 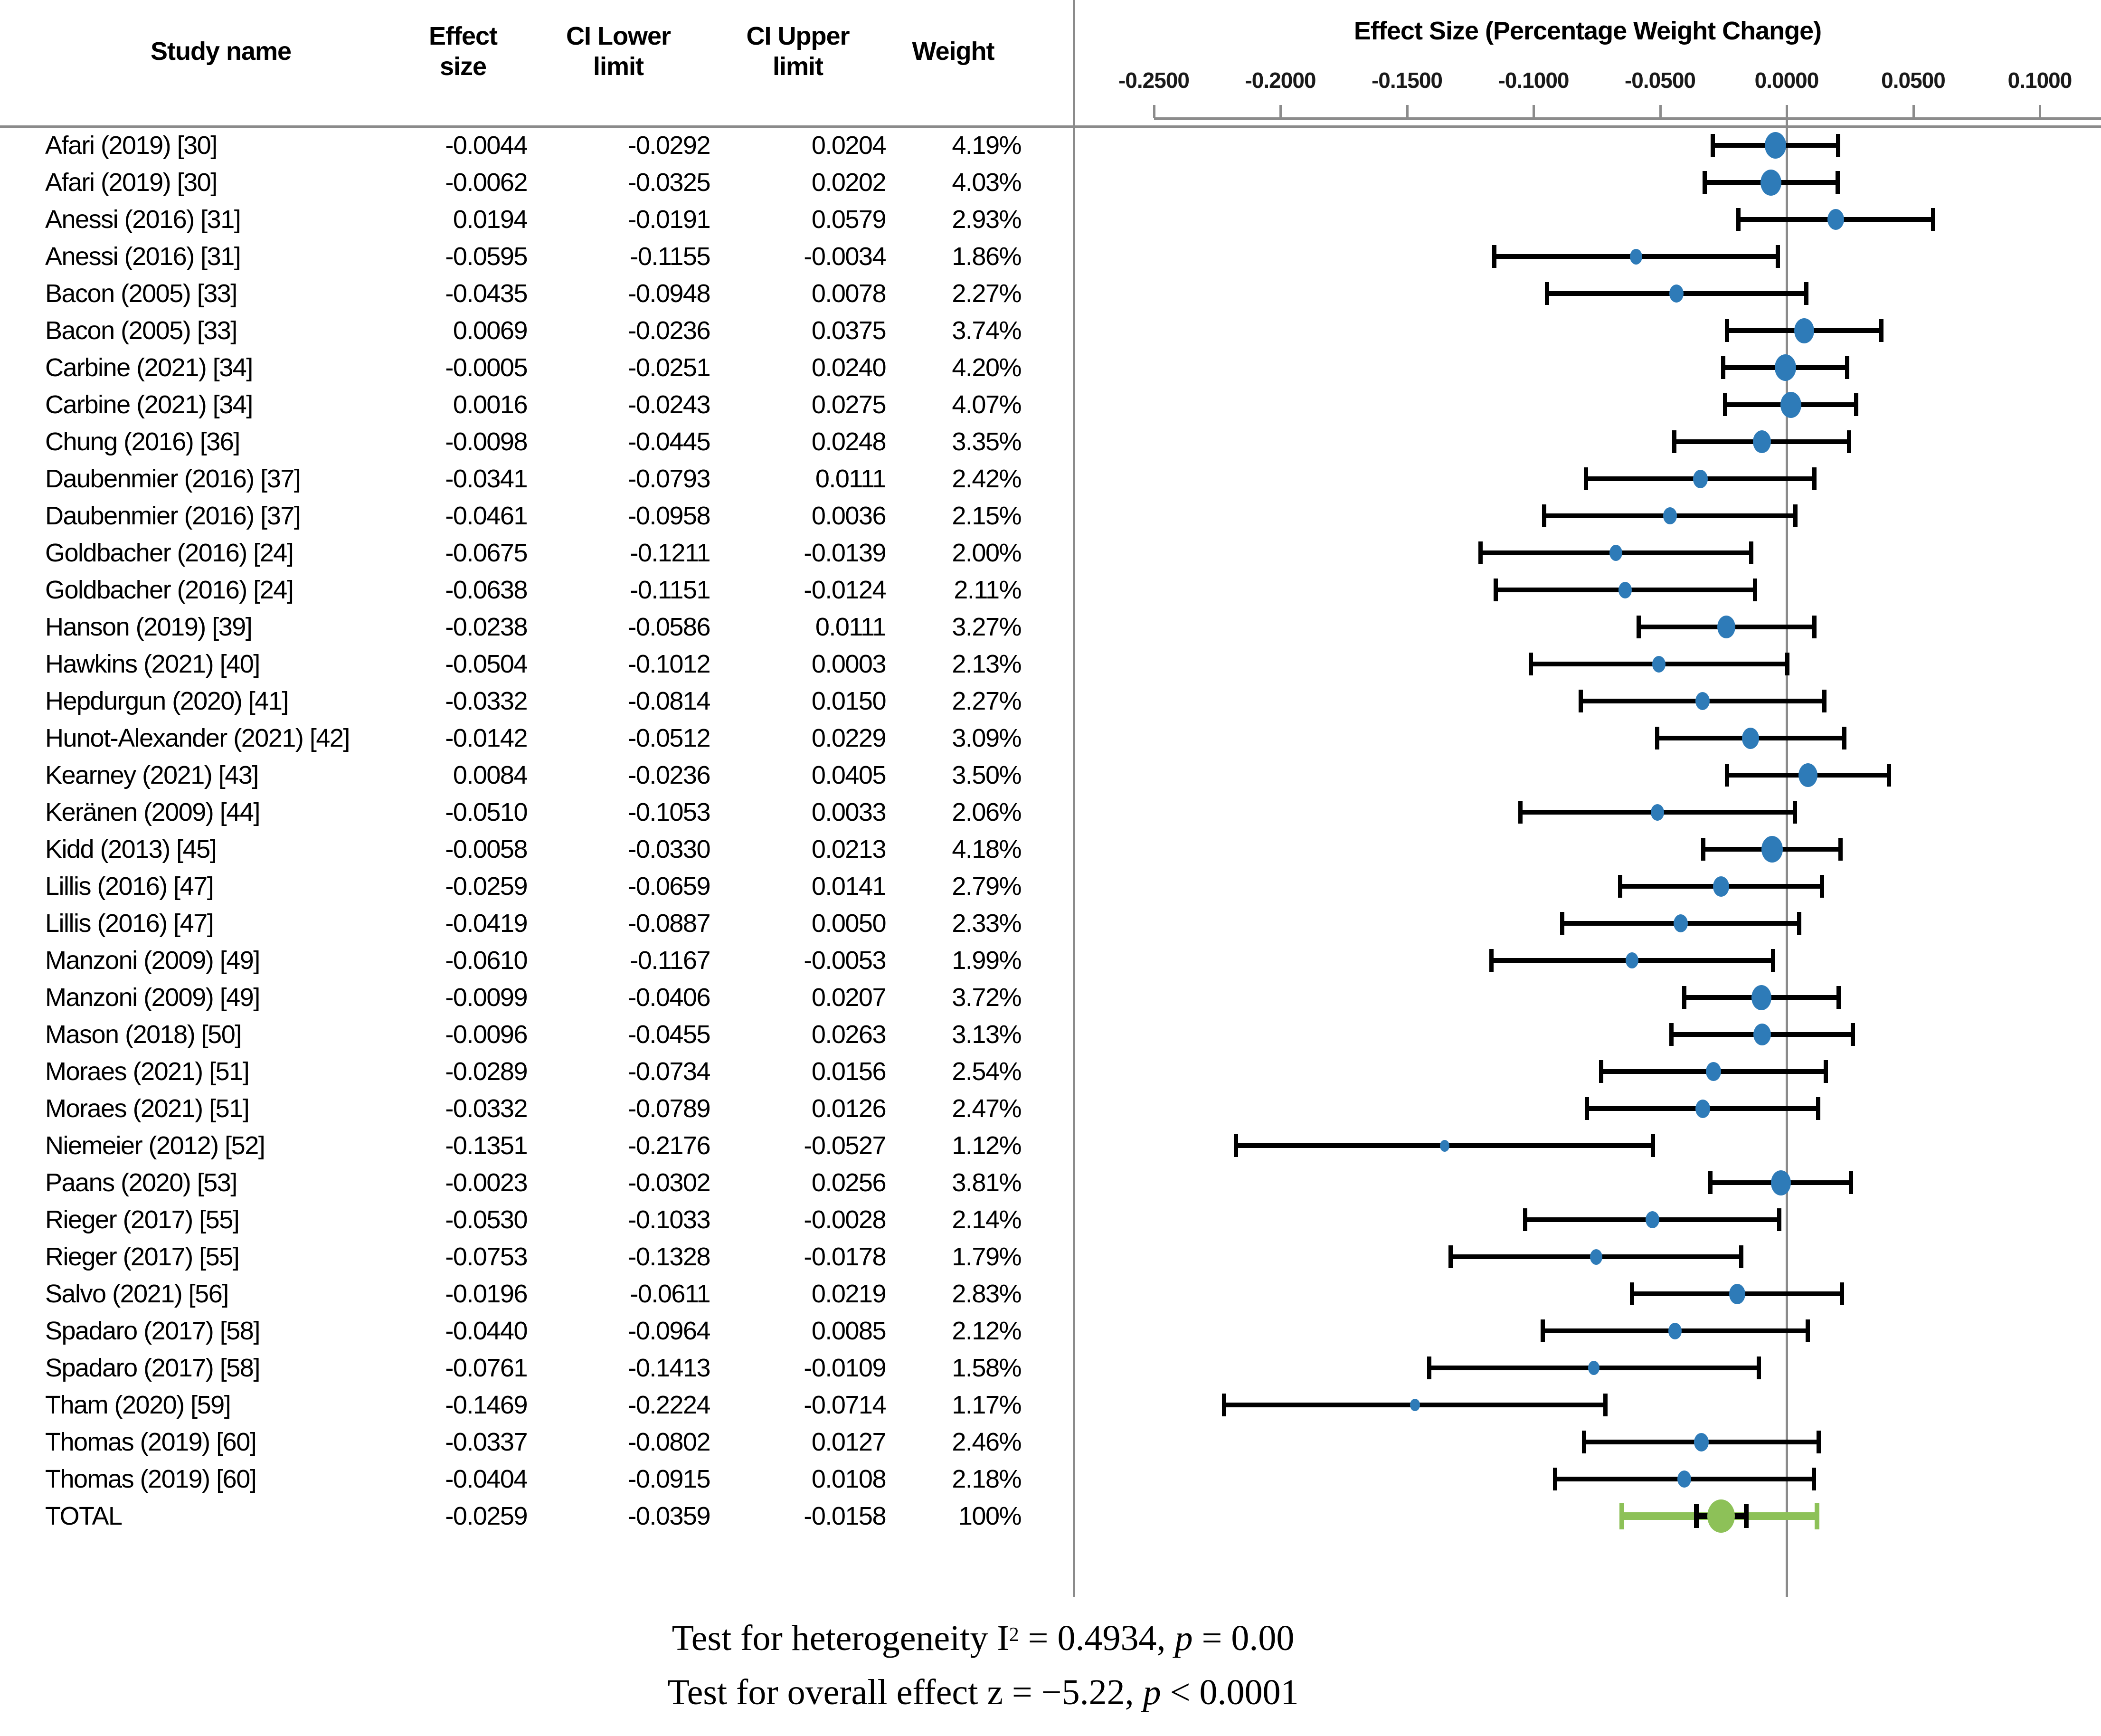 What do you see at coordinates (669, 997) in the screenshot?
I see `ci-lower-cell: -0.0406` at bounding box center [669, 997].